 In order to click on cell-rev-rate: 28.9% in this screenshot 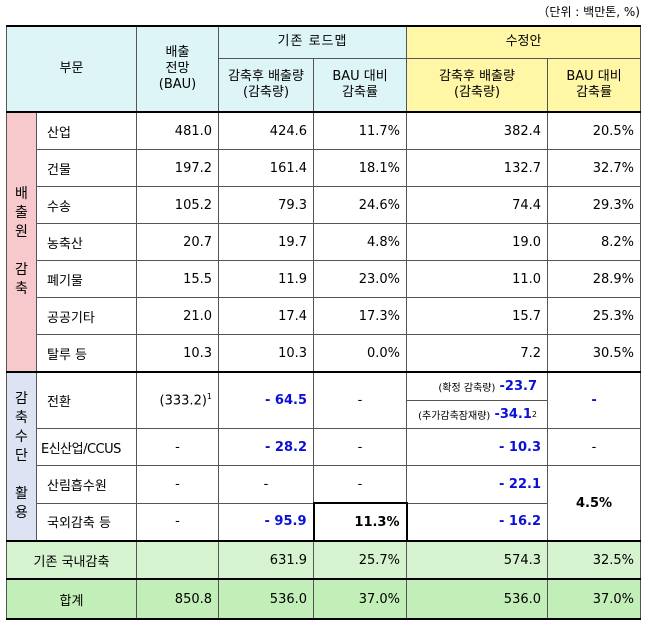, I will do `click(594, 279)`.